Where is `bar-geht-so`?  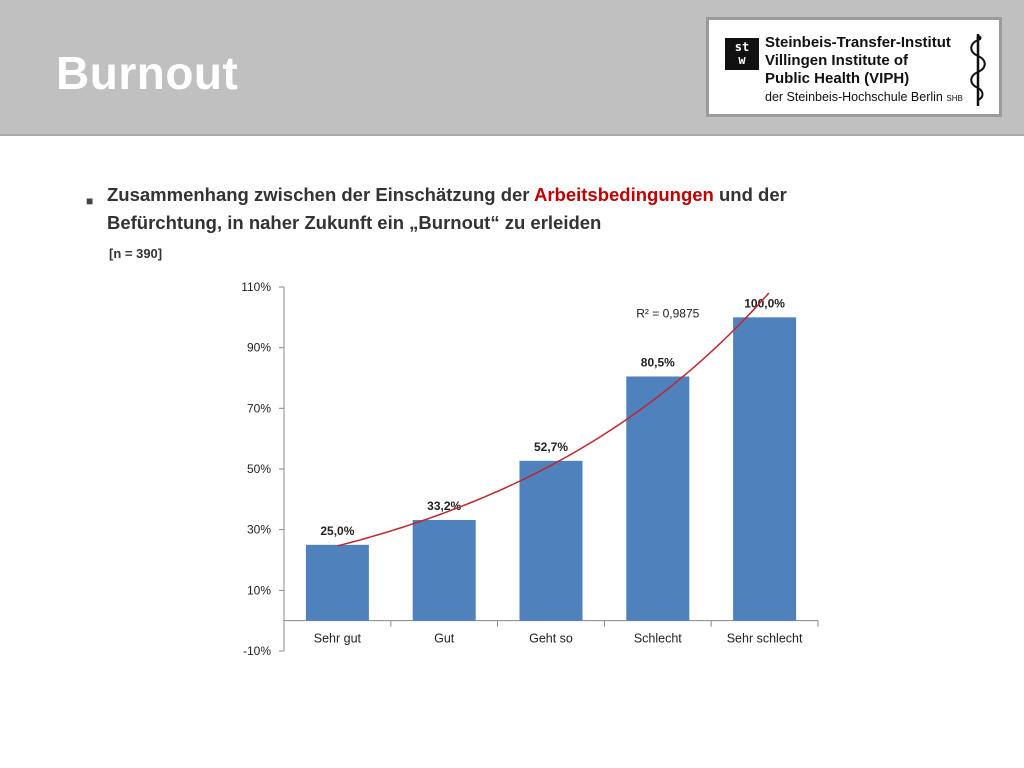 bar-geht-so is located at coordinates (551, 540).